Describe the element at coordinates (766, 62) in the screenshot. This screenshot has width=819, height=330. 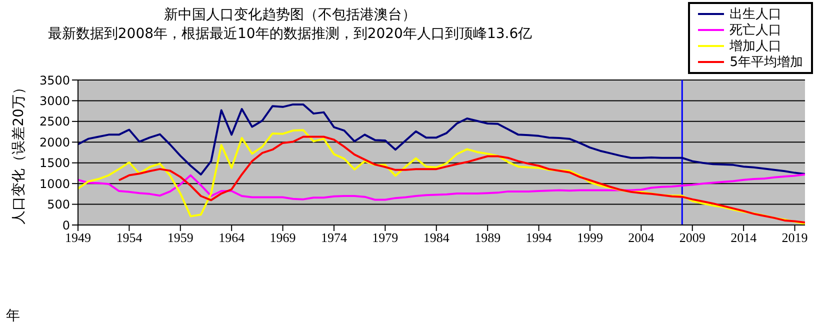
I see `legend-label: 5年平均增加` at that location.